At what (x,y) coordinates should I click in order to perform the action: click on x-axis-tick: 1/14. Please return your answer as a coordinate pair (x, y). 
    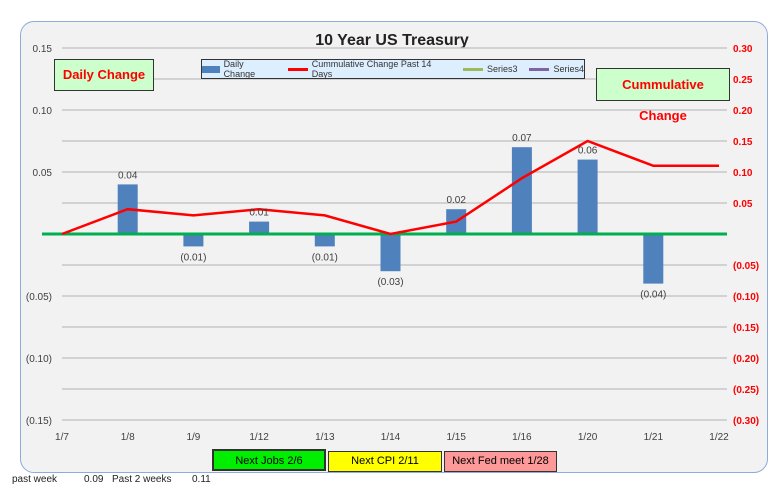
    Looking at the image, I should click on (391, 437).